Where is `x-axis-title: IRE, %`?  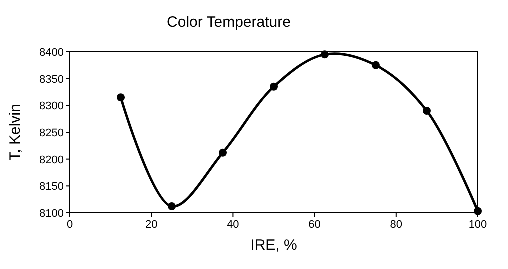
x-axis-title: IRE, % is located at coordinates (274, 245).